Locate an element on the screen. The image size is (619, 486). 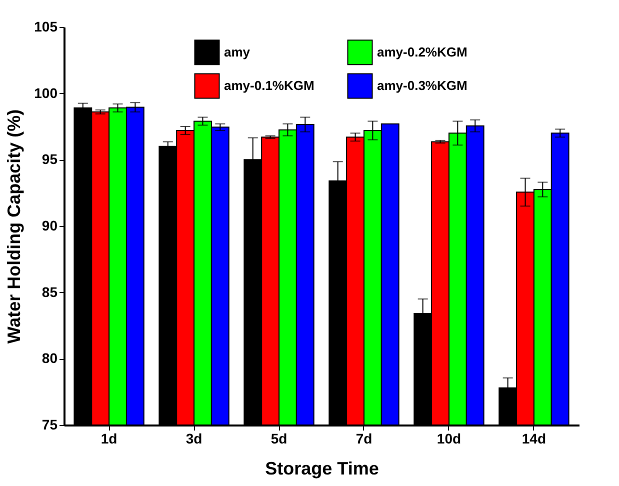
legend-label: amy-0.3%KGM is located at coordinates (422, 85).